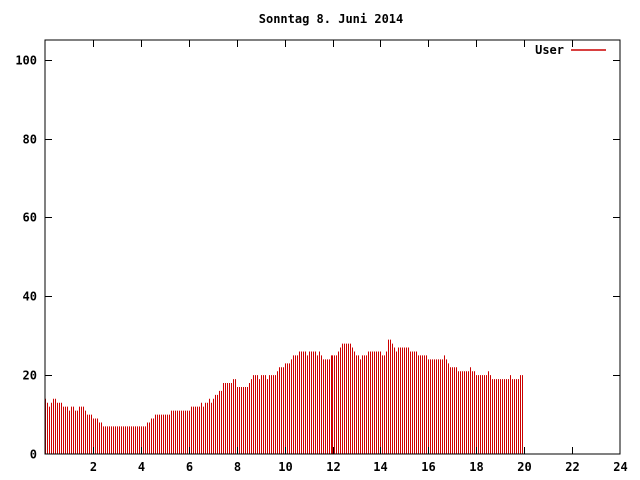 This screenshot has width=640, height=480. What do you see at coordinates (620, 467) in the screenshot?
I see `x-tick-label: 24` at bounding box center [620, 467].